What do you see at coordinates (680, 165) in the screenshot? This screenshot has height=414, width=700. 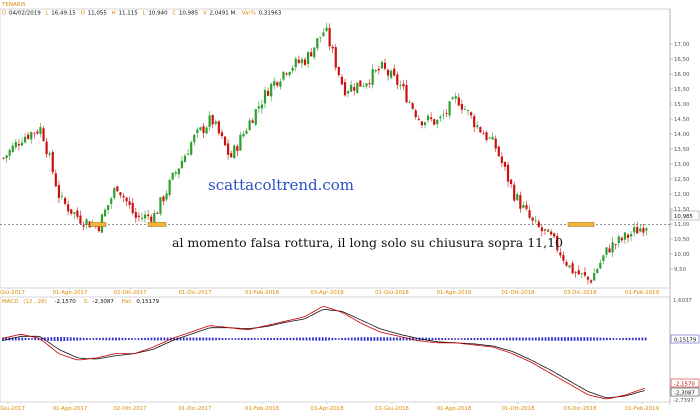 I see `price-tick: 13,00` at bounding box center [680, 165].